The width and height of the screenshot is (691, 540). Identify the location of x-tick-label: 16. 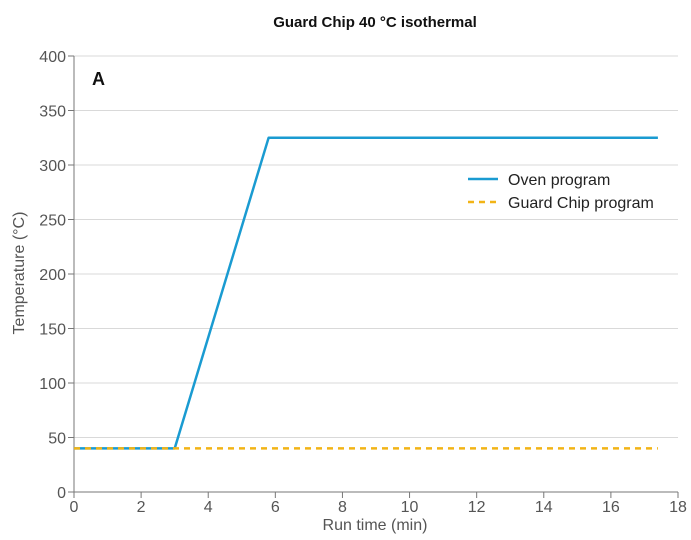
(611, 507).